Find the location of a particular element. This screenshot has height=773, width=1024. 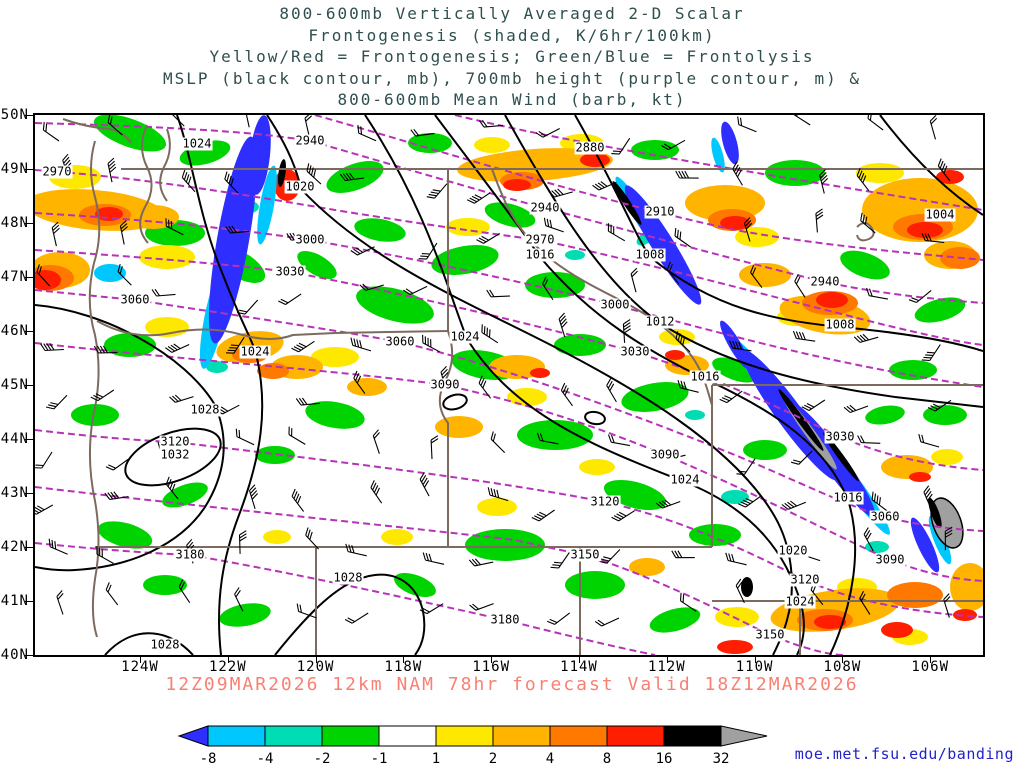

lat-axis-label: 45N is located at coordinates (14, 385).